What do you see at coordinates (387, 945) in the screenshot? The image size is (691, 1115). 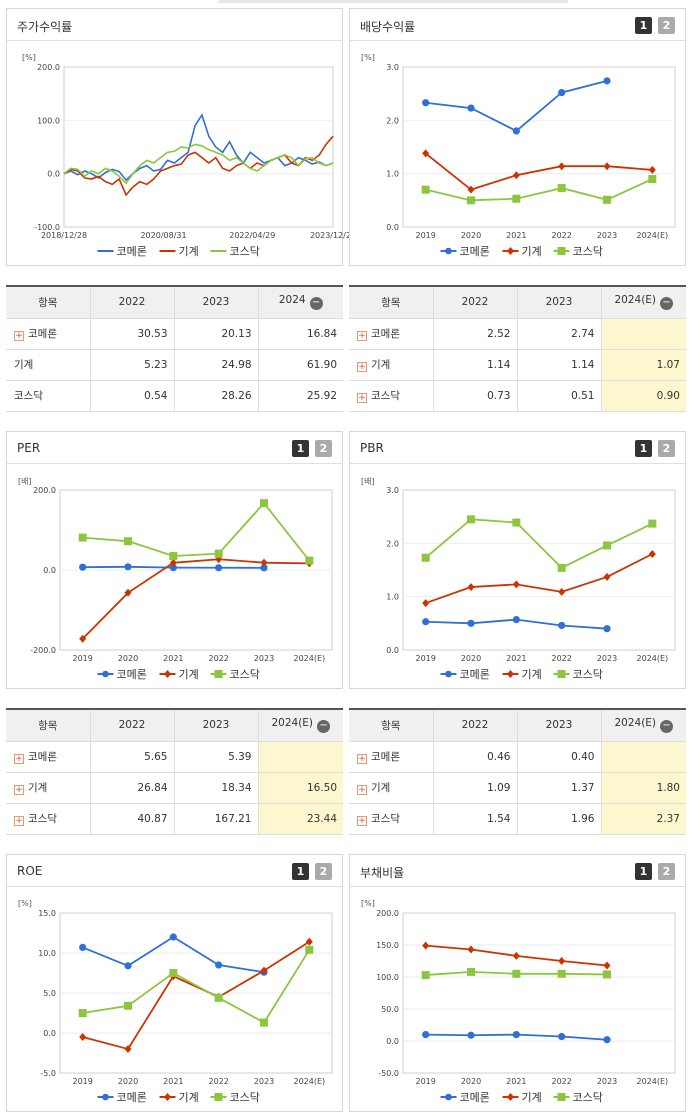 I see `y-tick-label: 150.0` at bounding box center [387, 945].